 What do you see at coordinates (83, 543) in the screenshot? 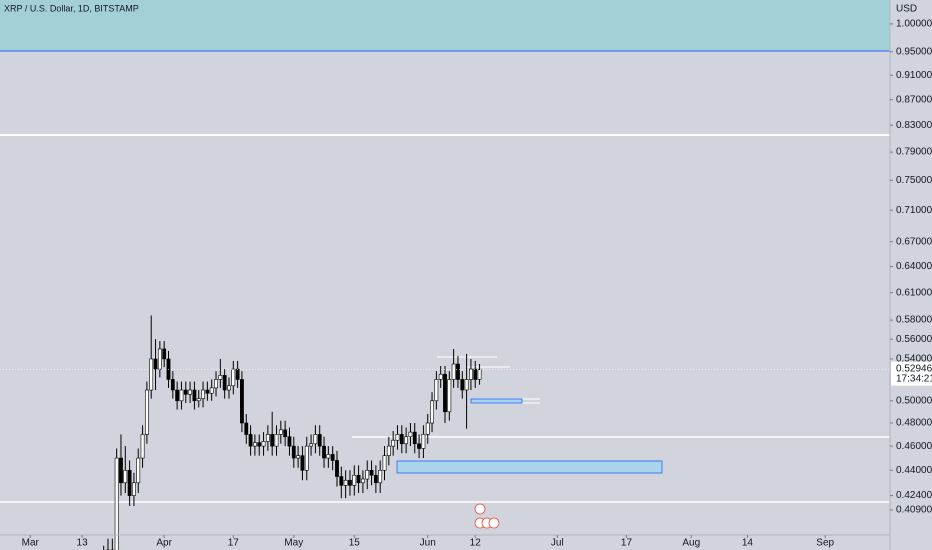
I see `x-tick-label: 13` at bounding box center [83, 543].